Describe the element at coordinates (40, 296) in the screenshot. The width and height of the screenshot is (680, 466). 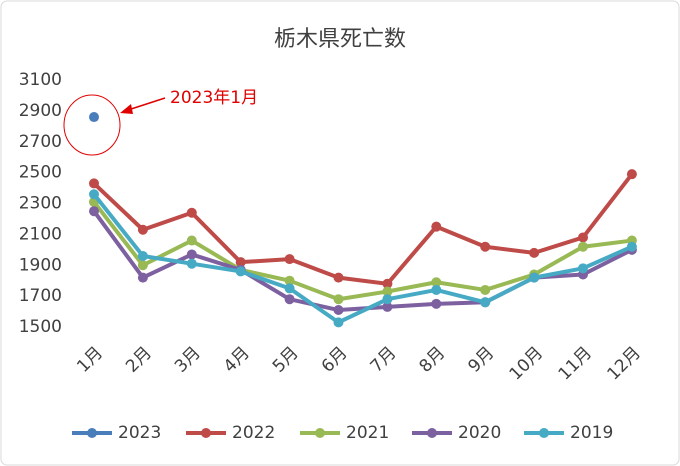
I see `y-tick-label: 1700` at that location.